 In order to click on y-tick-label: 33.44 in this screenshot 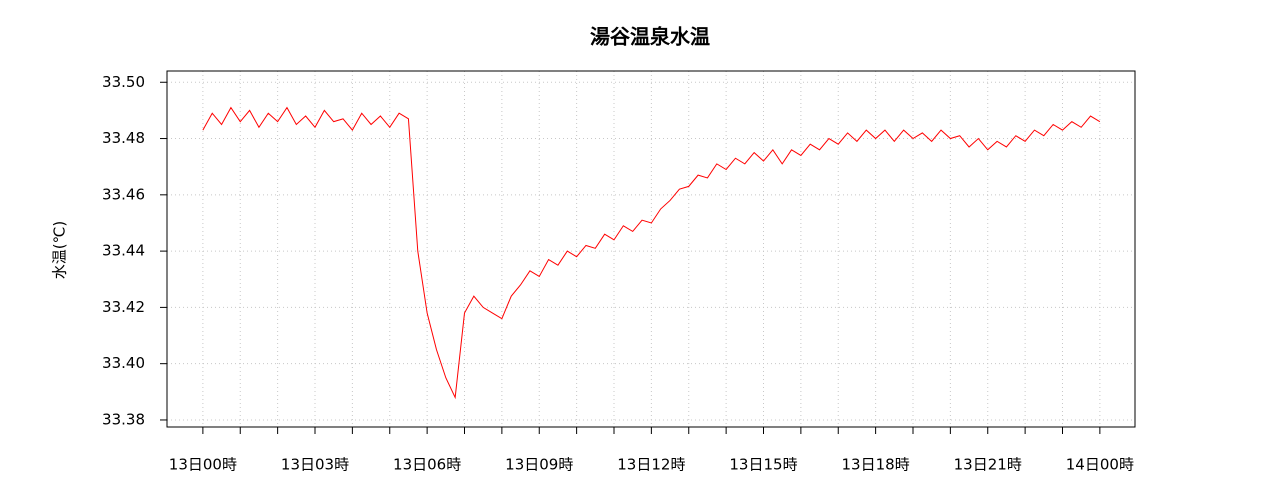, I will do `click(123, 251)`.